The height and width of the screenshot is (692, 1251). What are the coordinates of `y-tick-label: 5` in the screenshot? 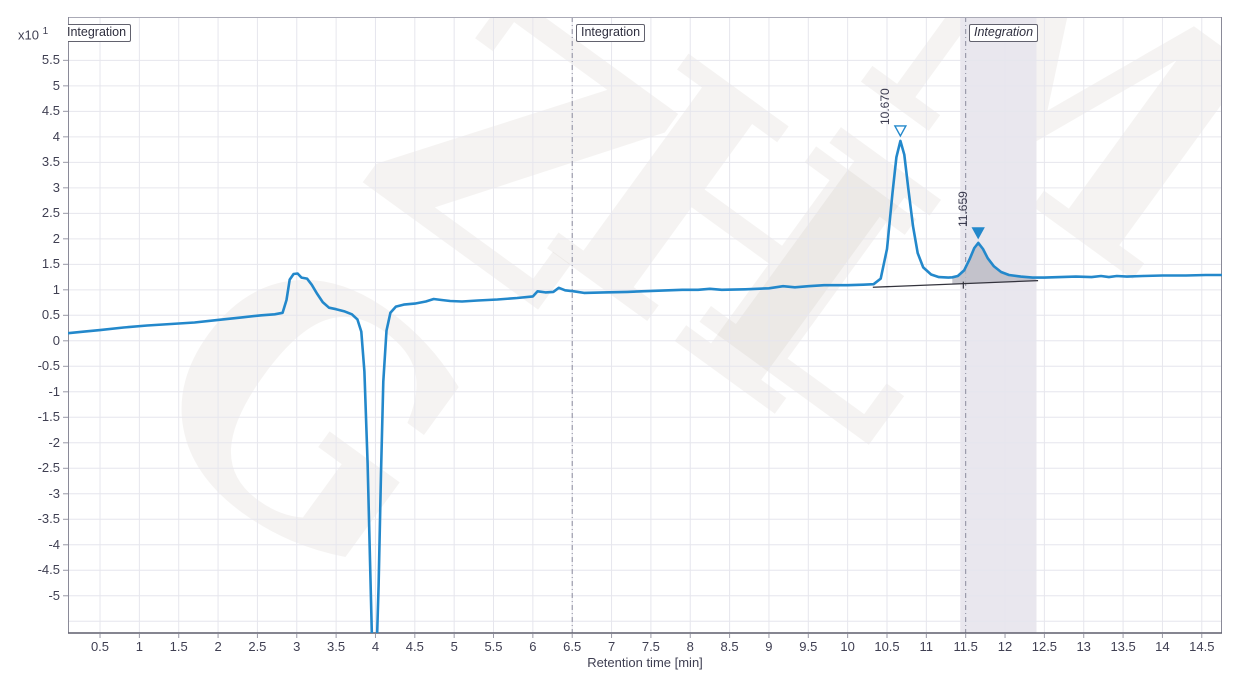 It's located at (56, 85).